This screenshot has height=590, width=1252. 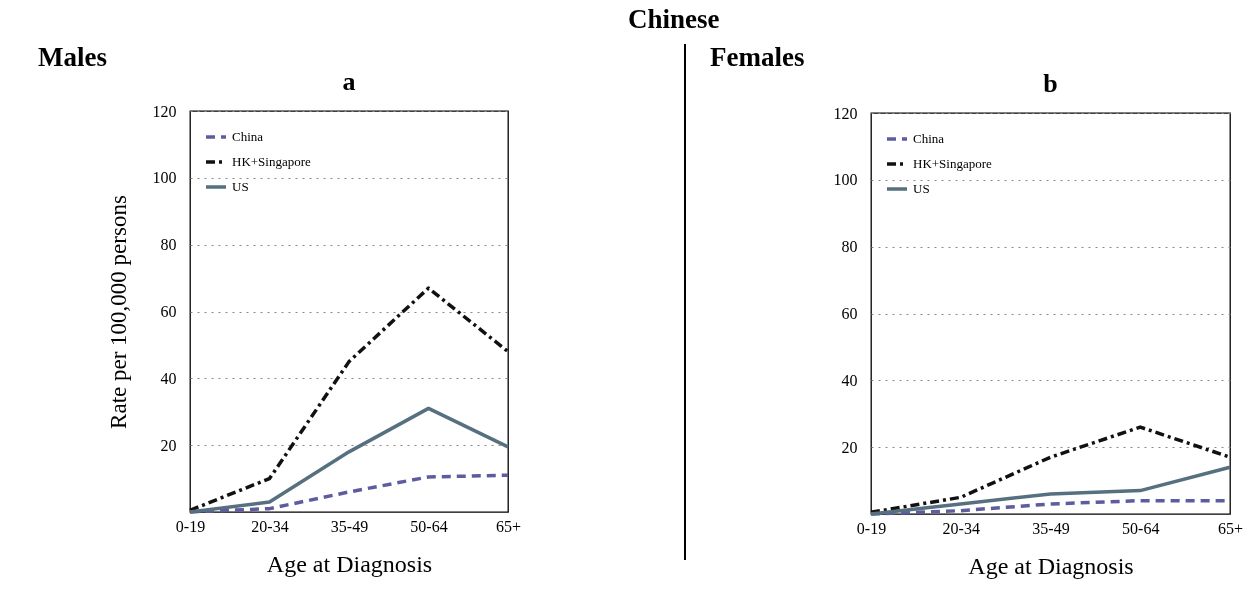 What do you see at coordinates (118, 312) in the screenshot?
I see `y-axis-title: Rate per 100,000 persons` at bounding box center [118, 312].